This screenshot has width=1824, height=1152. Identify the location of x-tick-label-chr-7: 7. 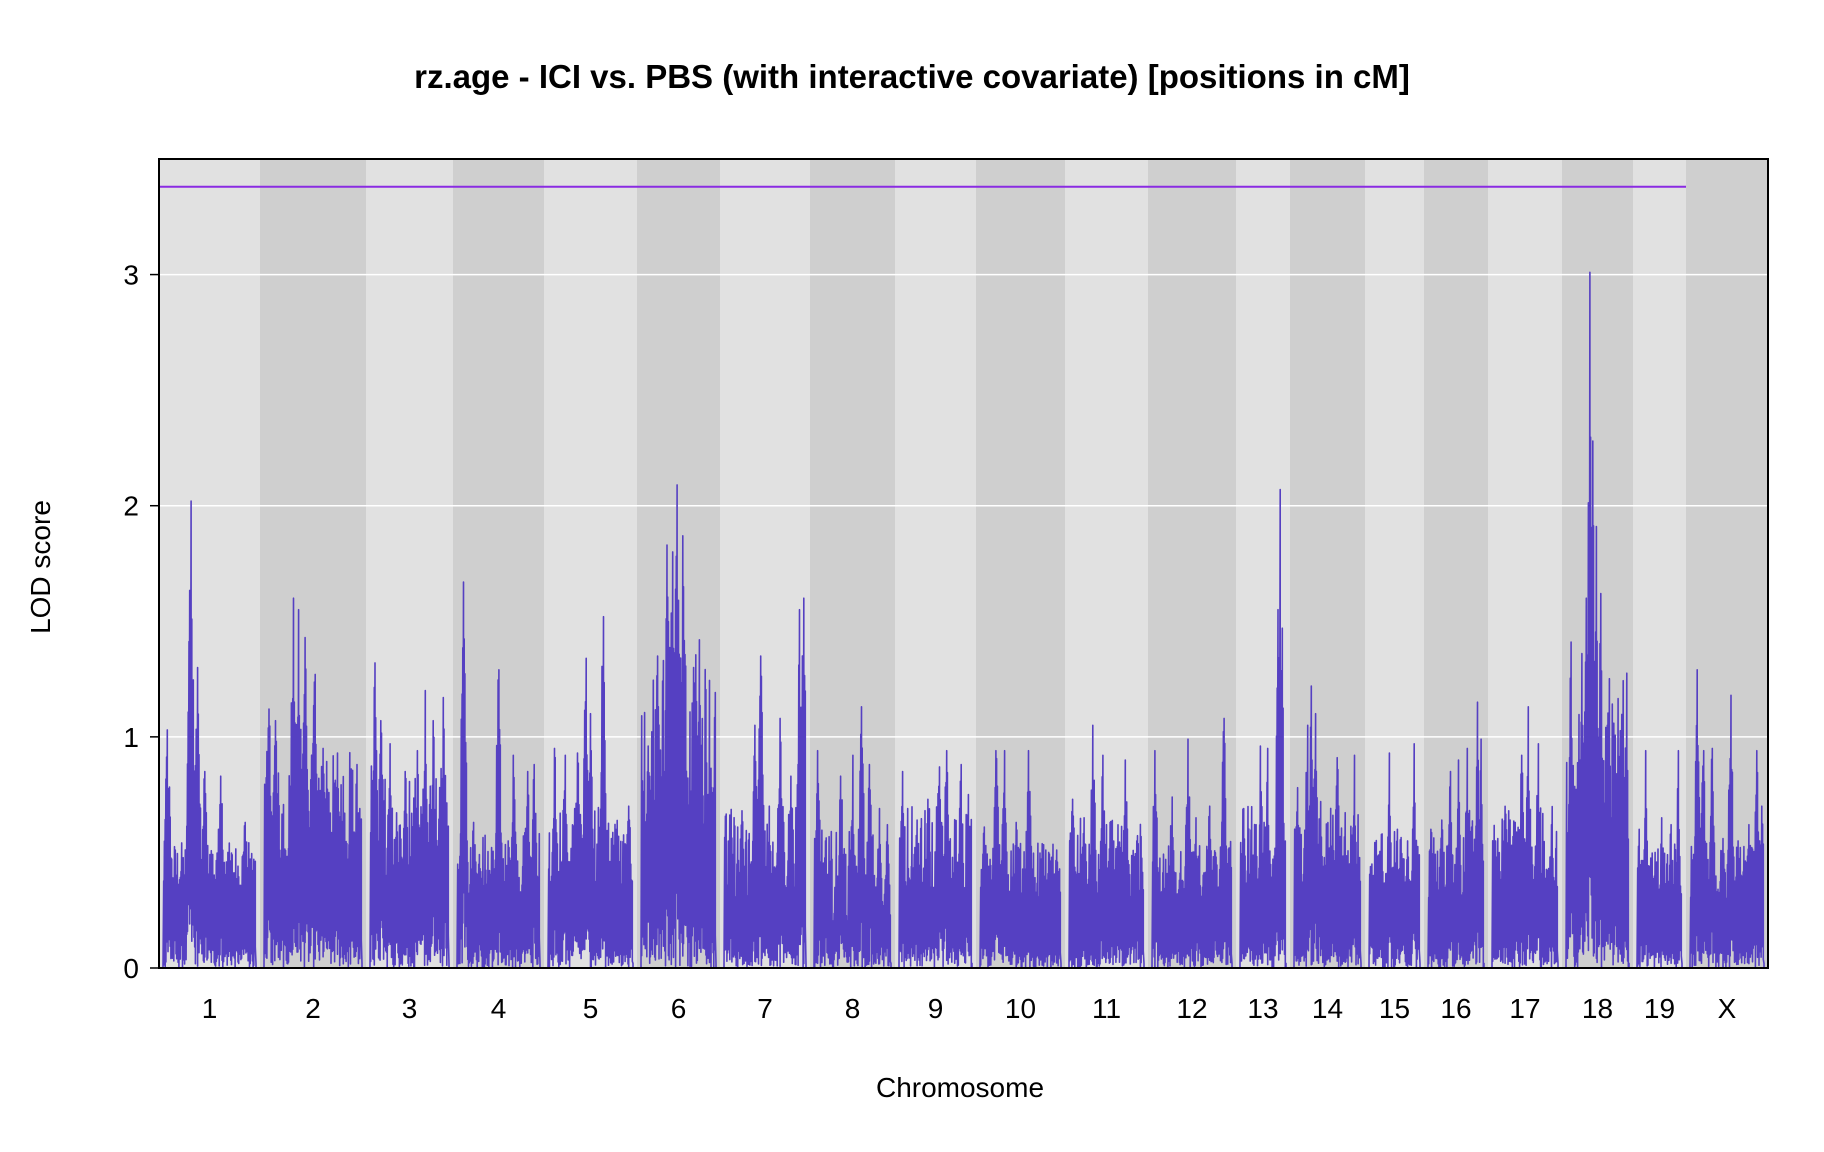
(765, 1008).